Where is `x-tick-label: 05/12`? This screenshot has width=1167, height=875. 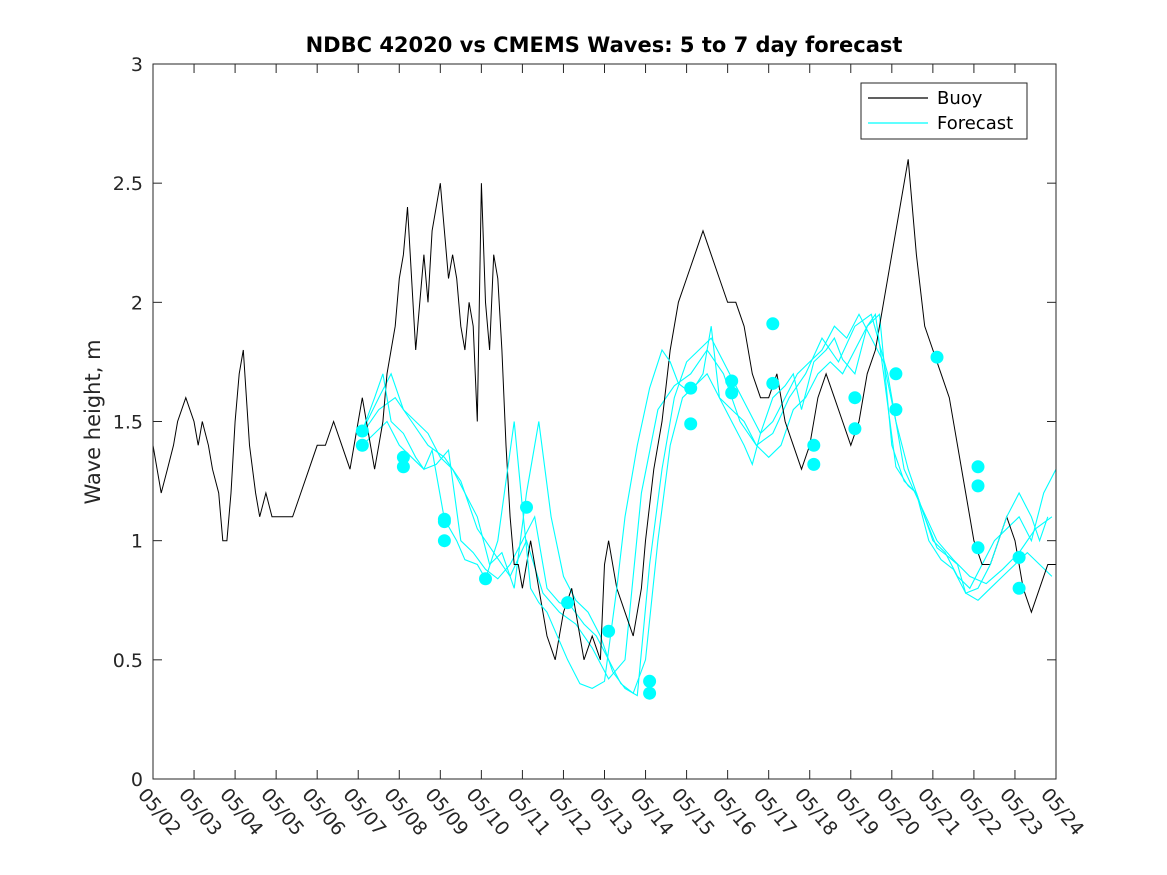
x-tick-label: 05/12 is located at coordinates (570, 812).